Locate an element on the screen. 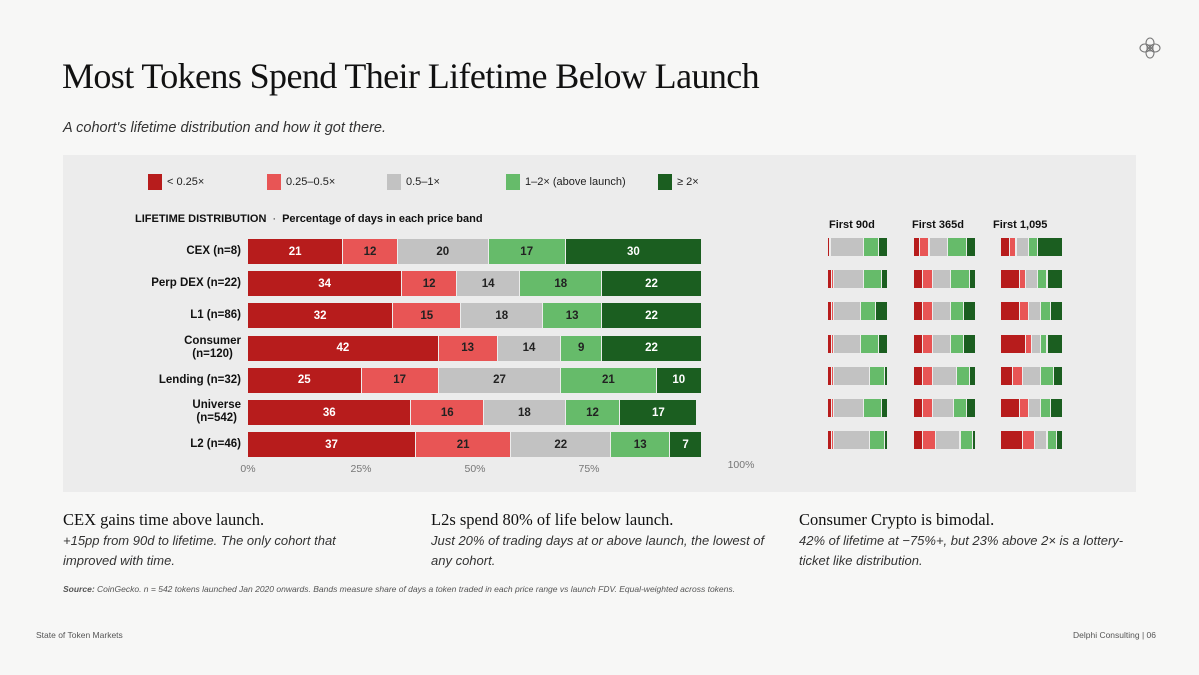  bar-segment: 42 is located at coordinates (343, 348).